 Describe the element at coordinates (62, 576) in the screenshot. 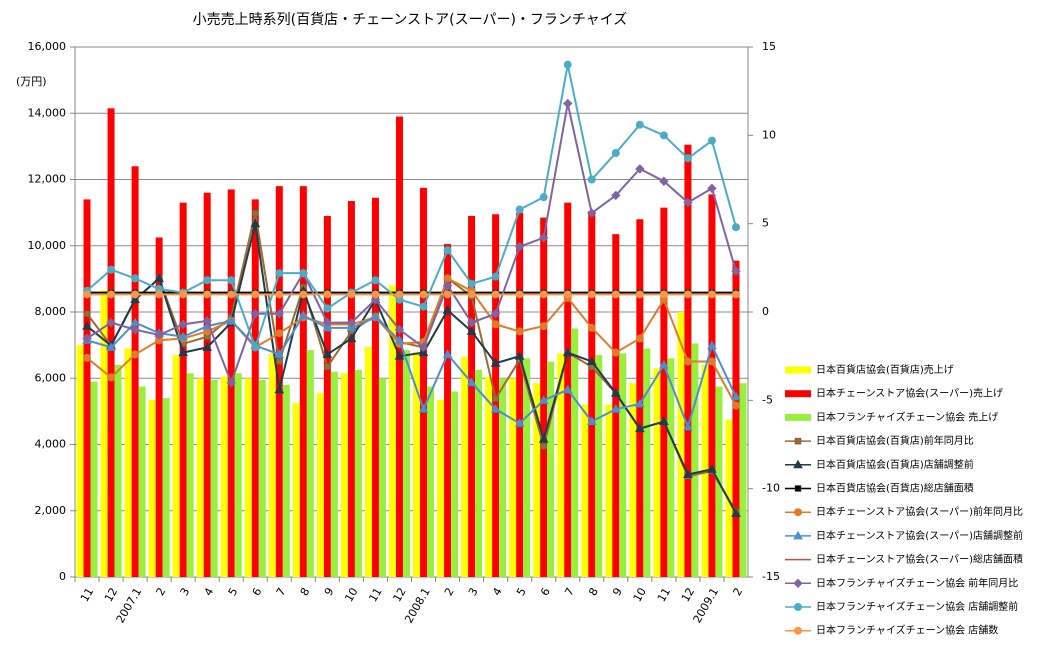

I see `y-tick-label: 0` at that location.